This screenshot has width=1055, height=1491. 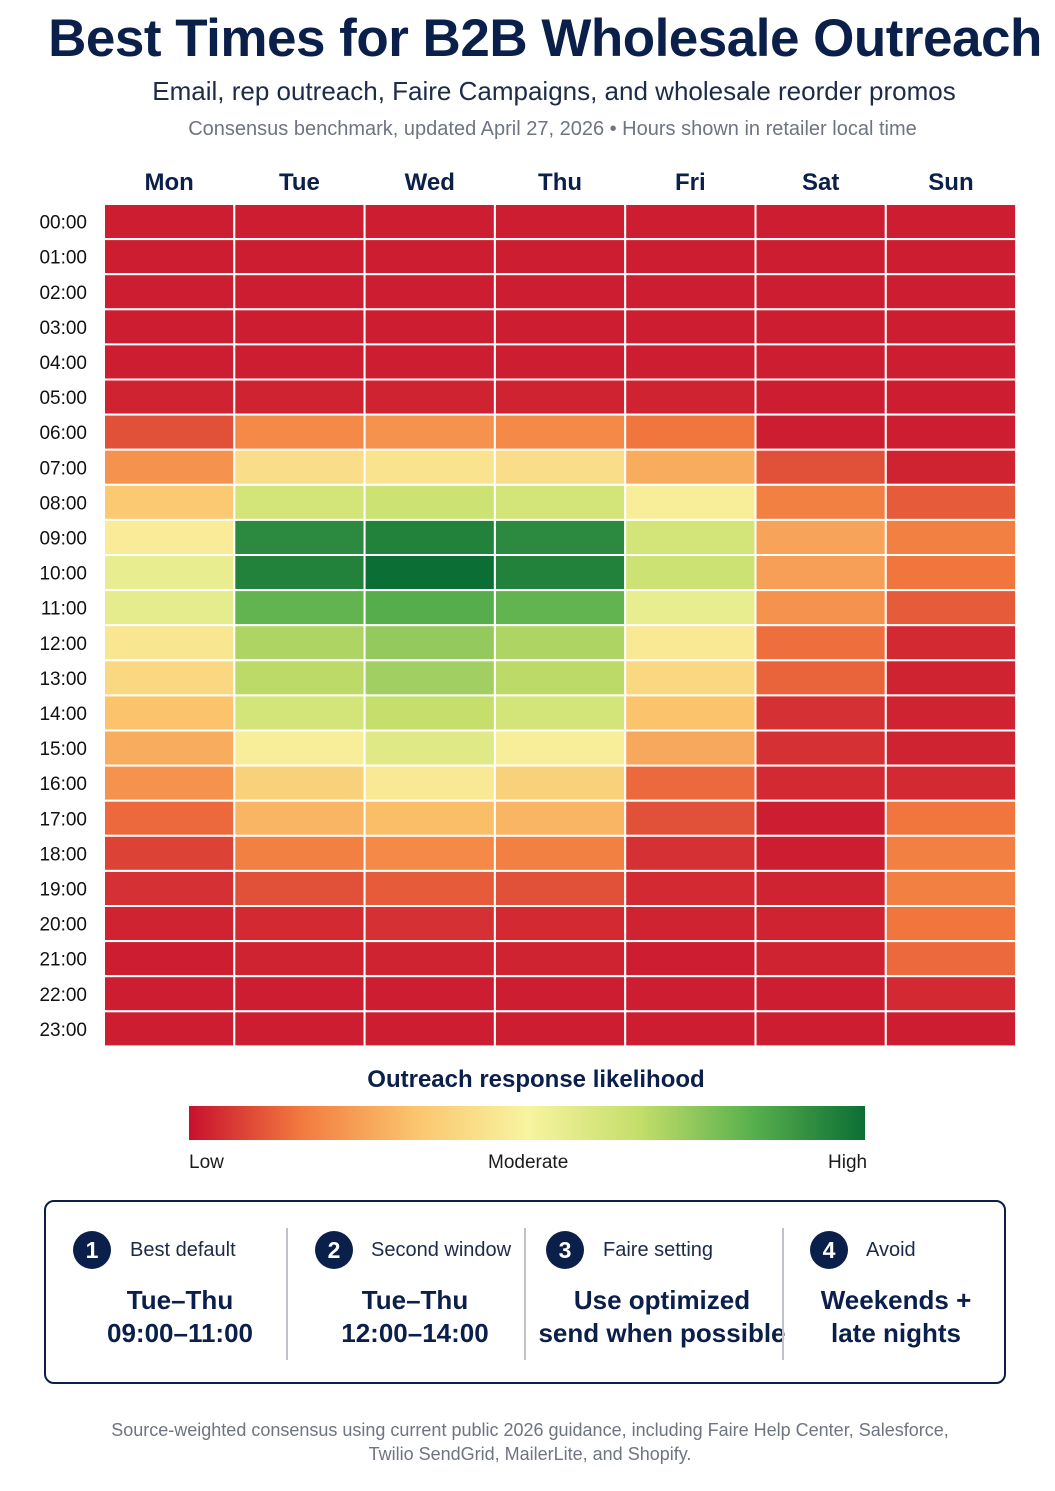 I want to click on card-value-line2: 09:00–11:00, so click(x=180, y=1333).